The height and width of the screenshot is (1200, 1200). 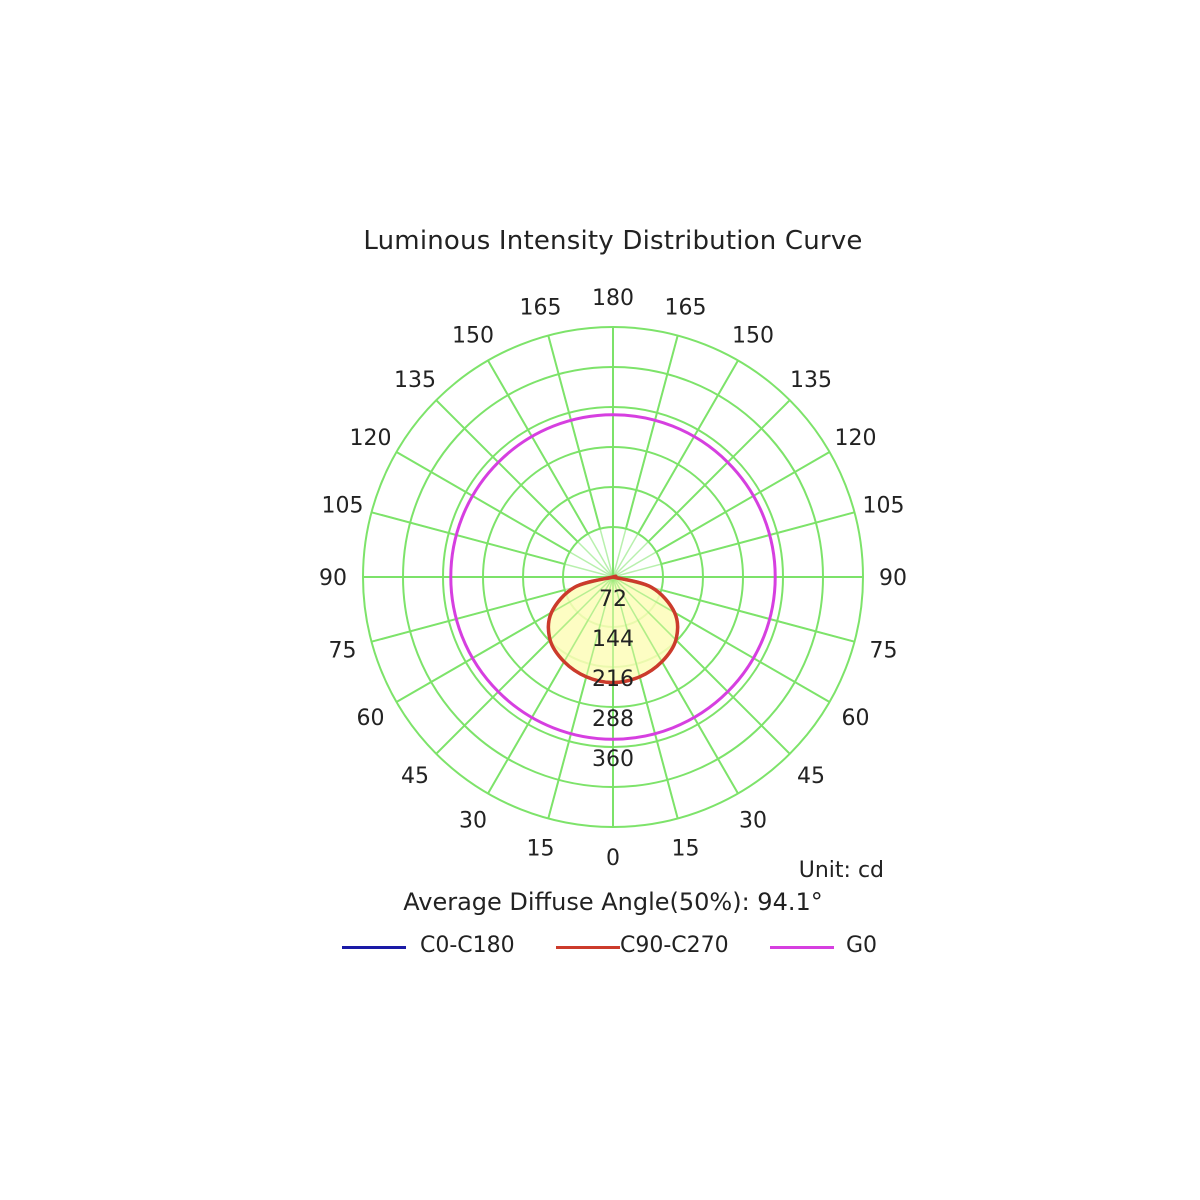 I want to click on legend: C0-C180 C90-C270 G0, so click(x=600, y=947).